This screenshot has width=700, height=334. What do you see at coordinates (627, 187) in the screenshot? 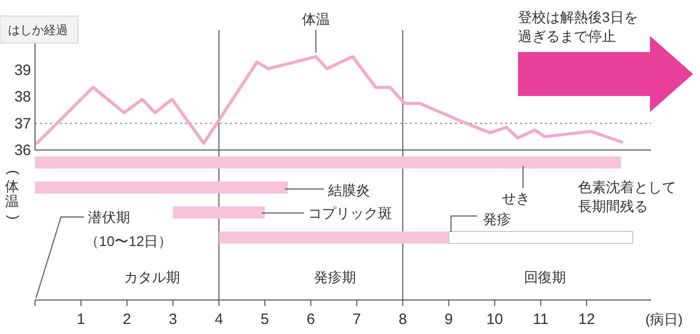
I see `annotation: 色素沈着として` at bounding box center [627, 187].